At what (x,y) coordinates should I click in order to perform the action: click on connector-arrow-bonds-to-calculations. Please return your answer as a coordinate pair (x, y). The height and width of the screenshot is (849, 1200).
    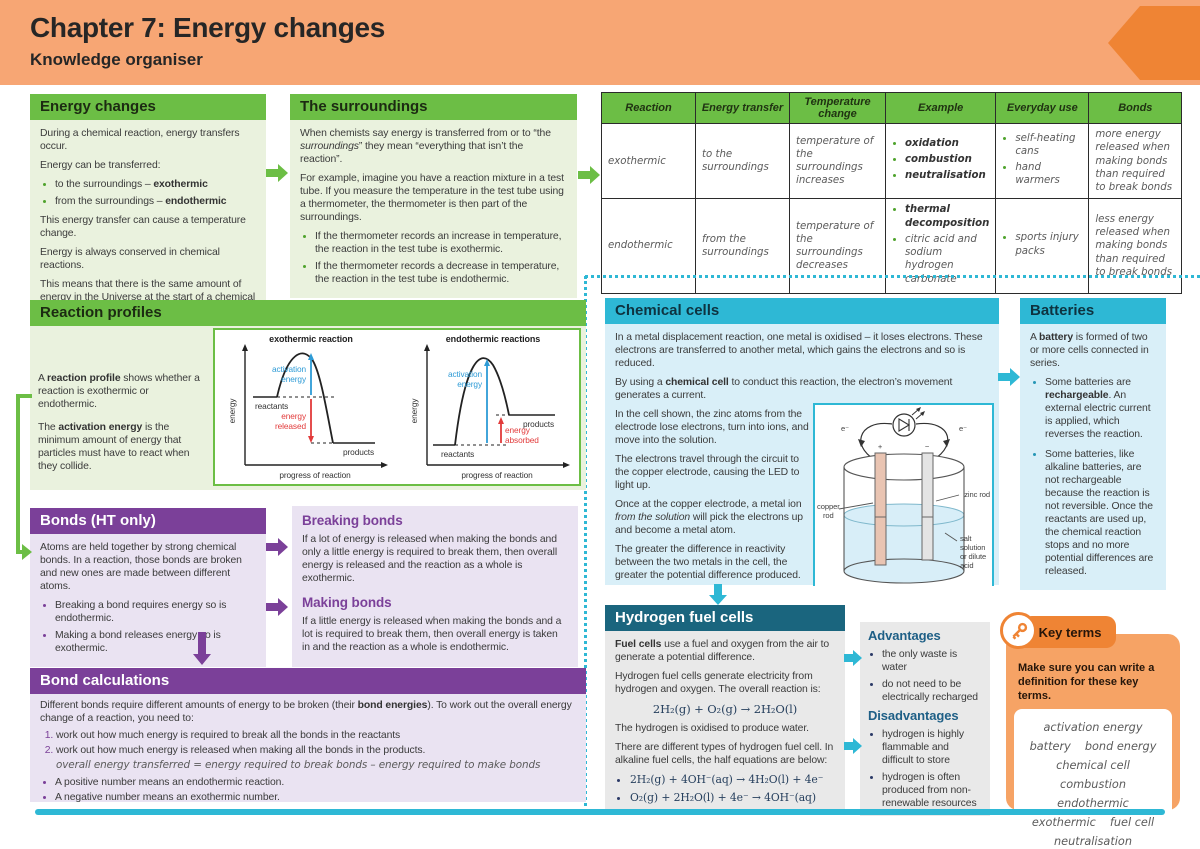
    Looking at the image, I should click on (202, 648).